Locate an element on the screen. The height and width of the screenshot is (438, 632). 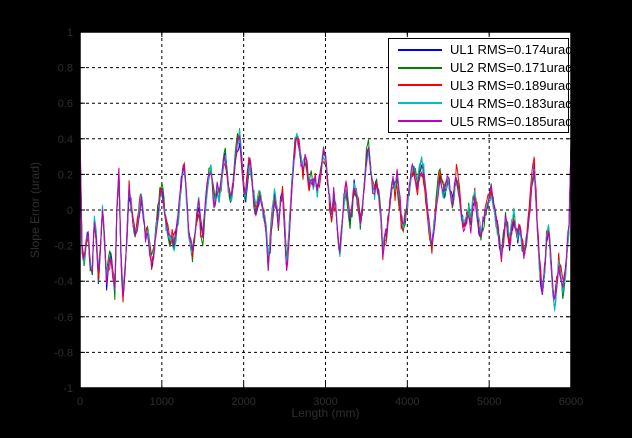
y-axis-label: Slope Error (urad) is located at coordinates (35, 210).